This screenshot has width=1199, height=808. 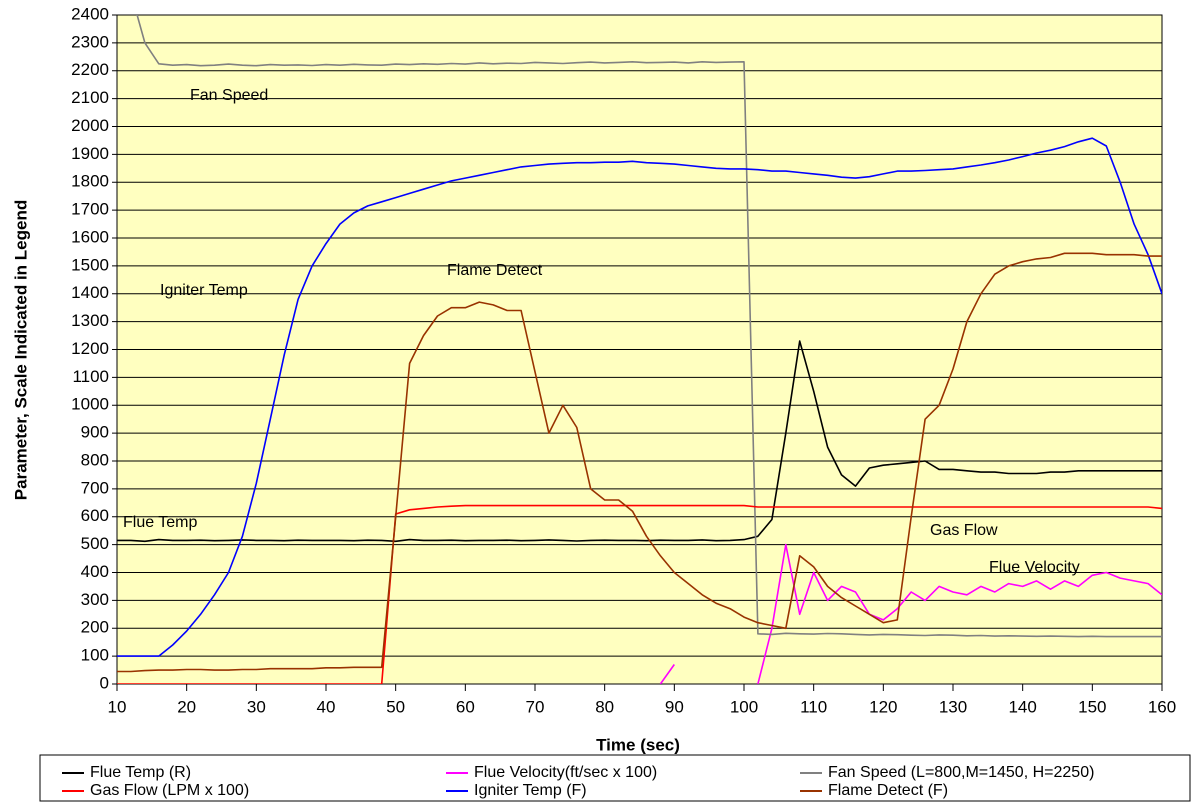 What do you see at coordinates (95, 599) in the screenshot?
I see `y-tick-label: 300` at bounding box center [95, 599].